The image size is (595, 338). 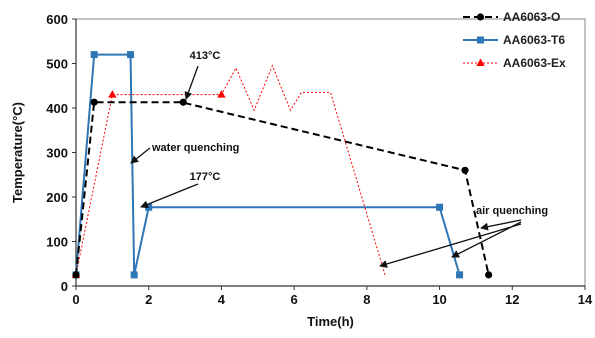 What do you see at coordinates (480, 17) in the screenshot?
I see `legend-marker-aa6063-o` at bounding box center [480, 17].